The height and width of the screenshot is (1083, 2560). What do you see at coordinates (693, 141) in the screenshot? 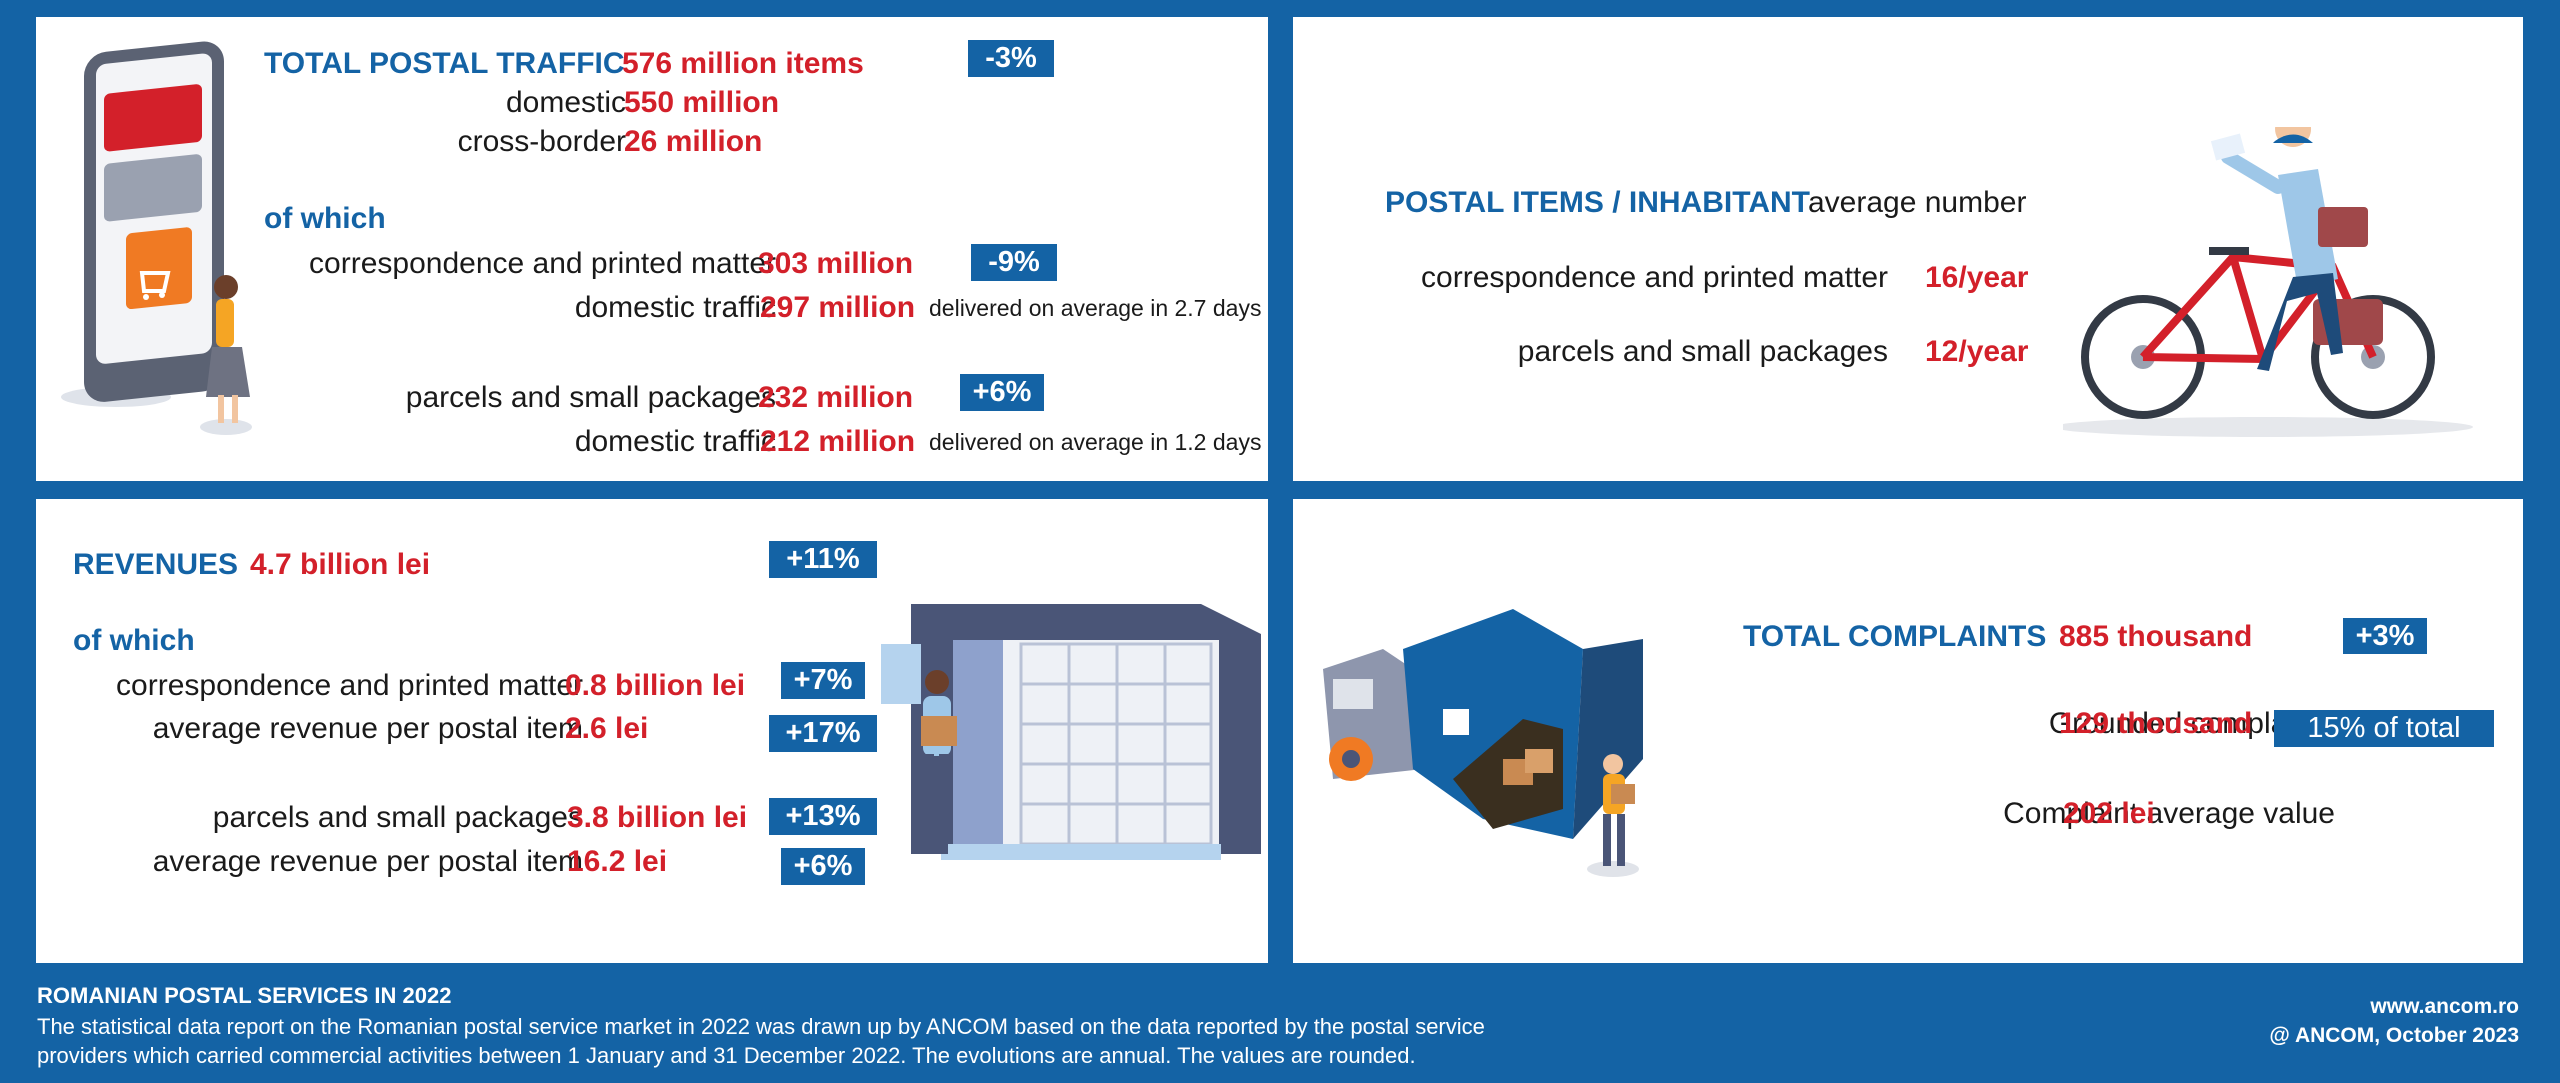
I see `cross-border-value: 26 million` at bounding box center [693, 141].